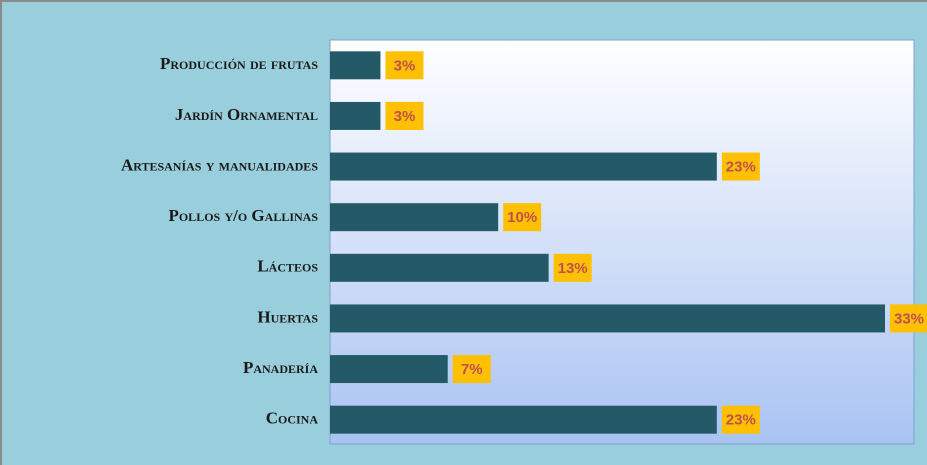 The image size is (927, 465). Describe the element at coordinates (246, 114) in the screenshot. I see `category-label: Jardín Ornamental` at that location.